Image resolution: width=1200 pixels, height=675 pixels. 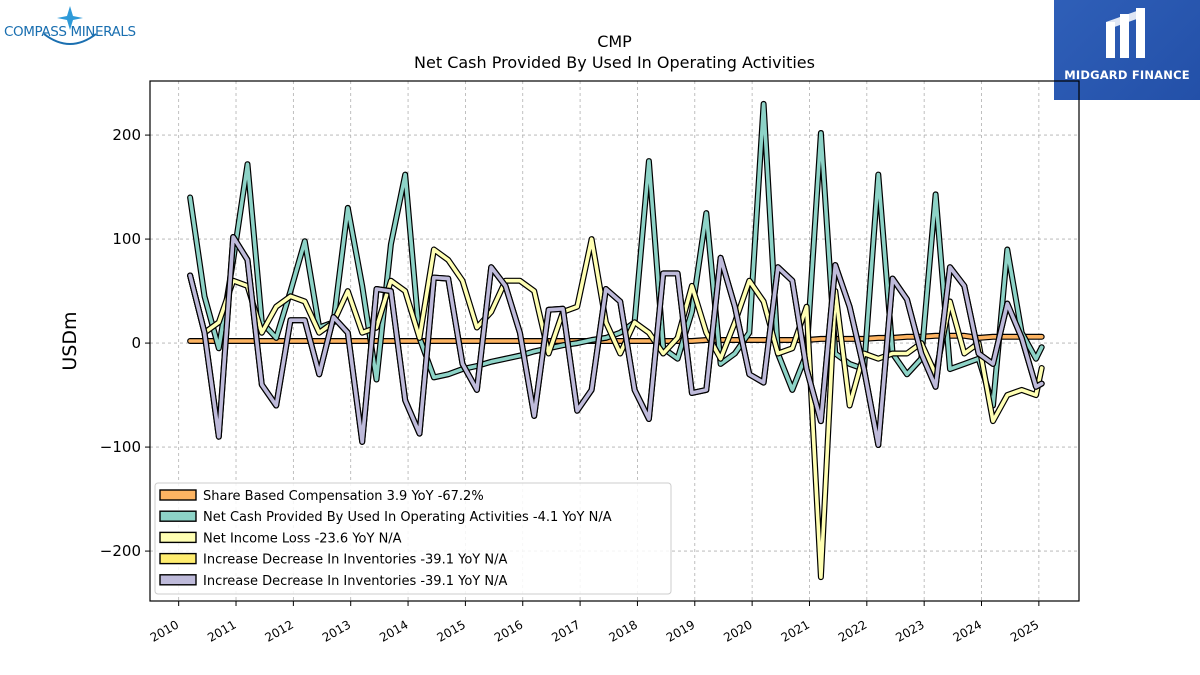 I want to click on y-axis-label: USDm, so click(x=70, y=340).